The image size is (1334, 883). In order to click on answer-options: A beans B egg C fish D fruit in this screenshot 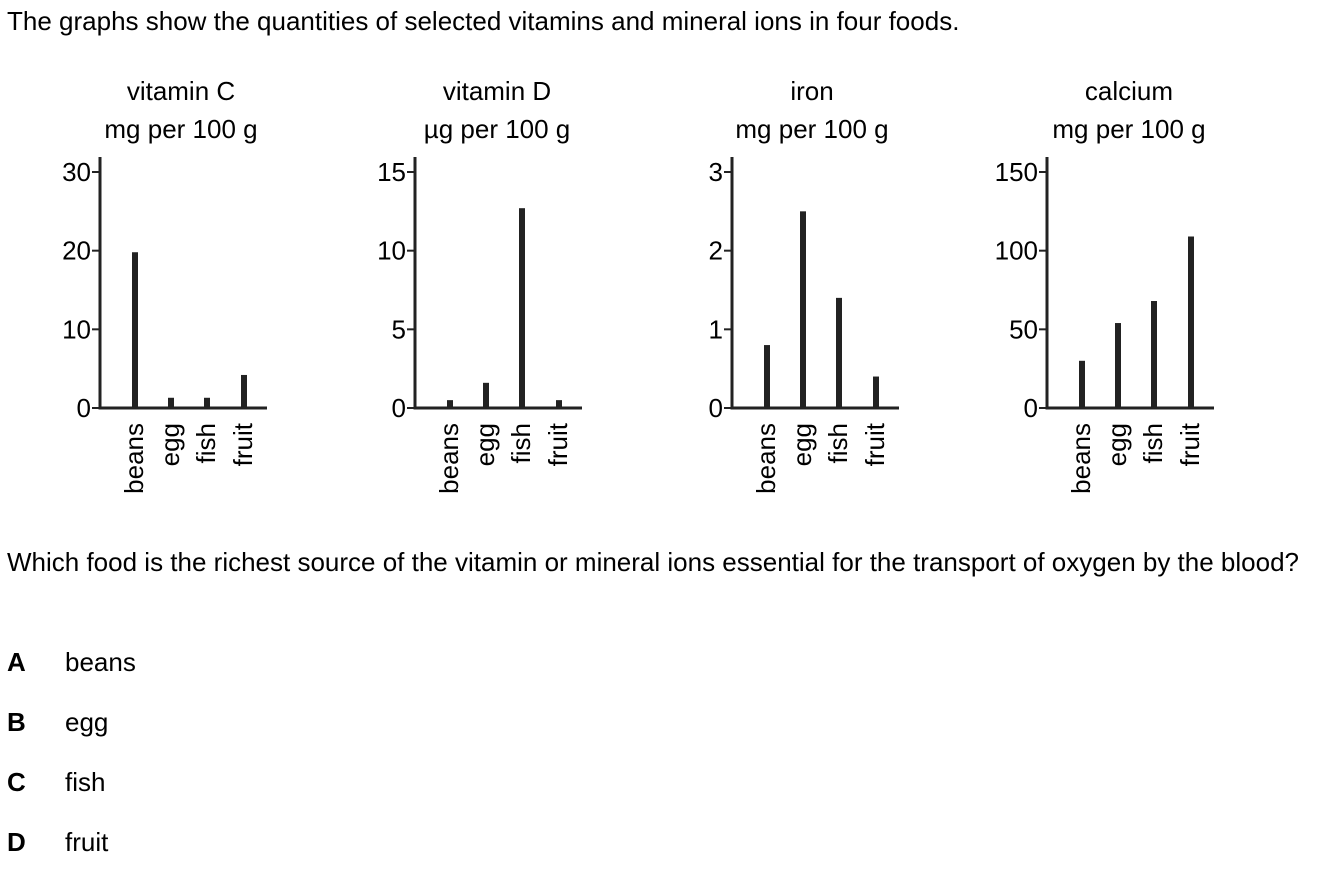, I will do `click(307, 763)`.